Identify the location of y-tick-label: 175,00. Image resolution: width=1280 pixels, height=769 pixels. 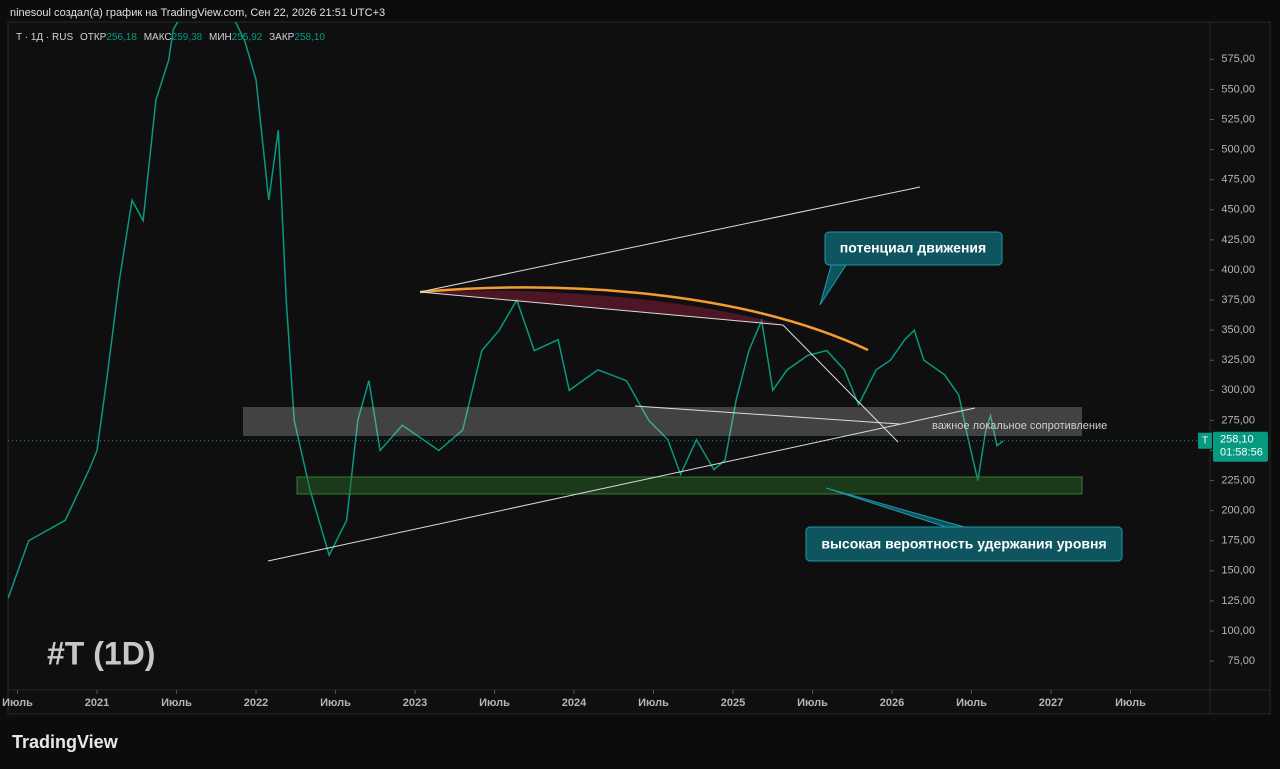
(1238, 541).